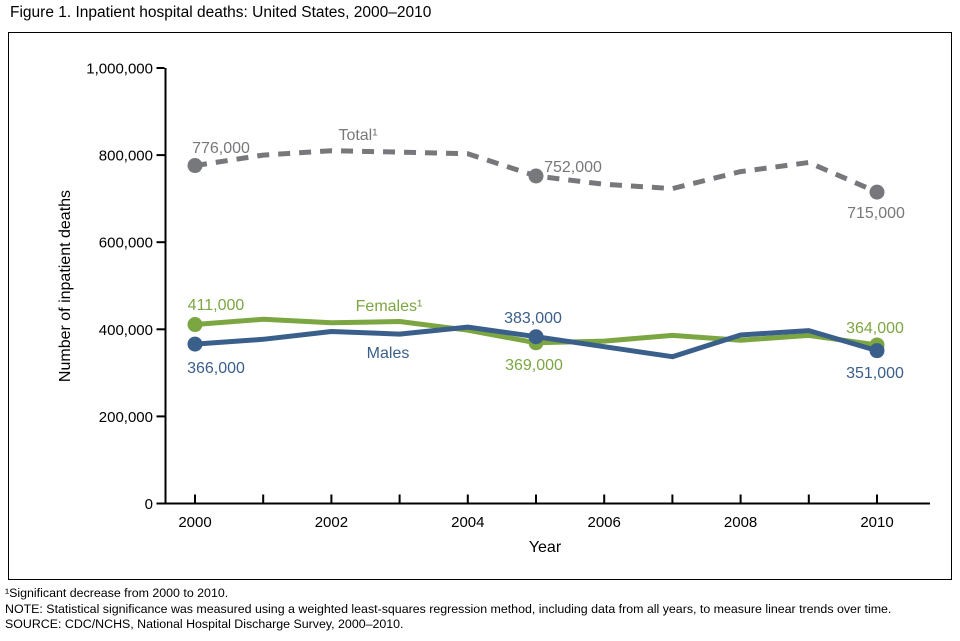 The height and width of the screenshot is (641, 960). Describe the element at coordinates (573, 167) in the screenshot. I see `value-label-total-2005: 752,000` at that location.